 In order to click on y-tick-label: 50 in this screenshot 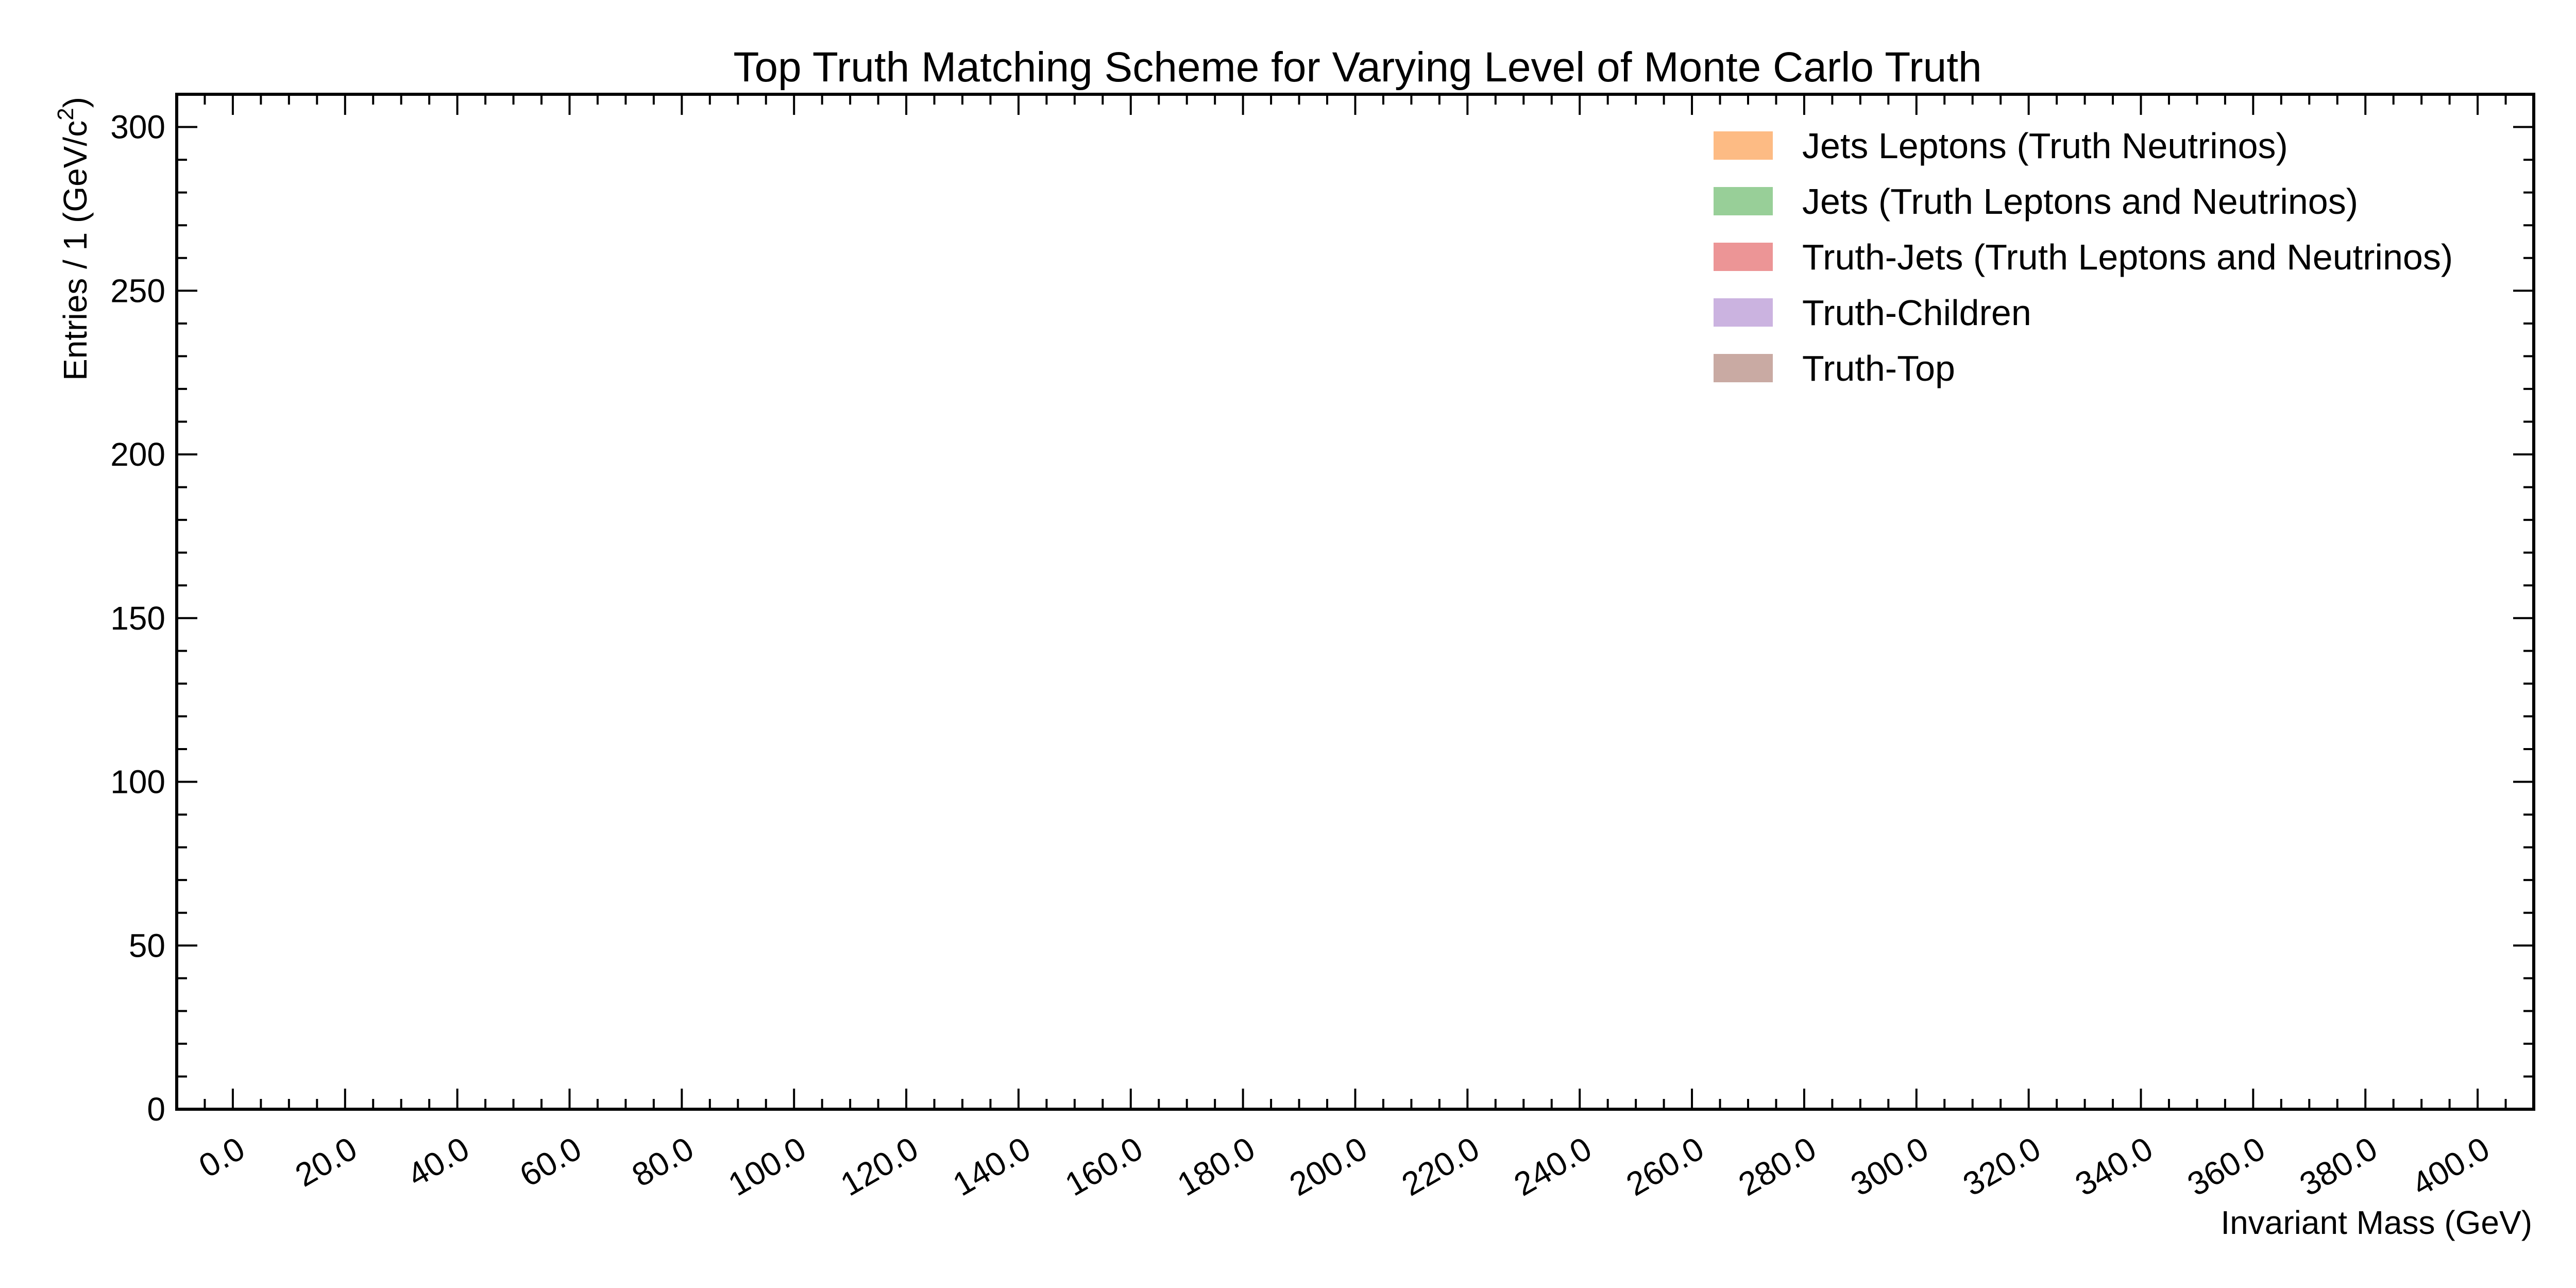, I will do `click(147, 946)`.